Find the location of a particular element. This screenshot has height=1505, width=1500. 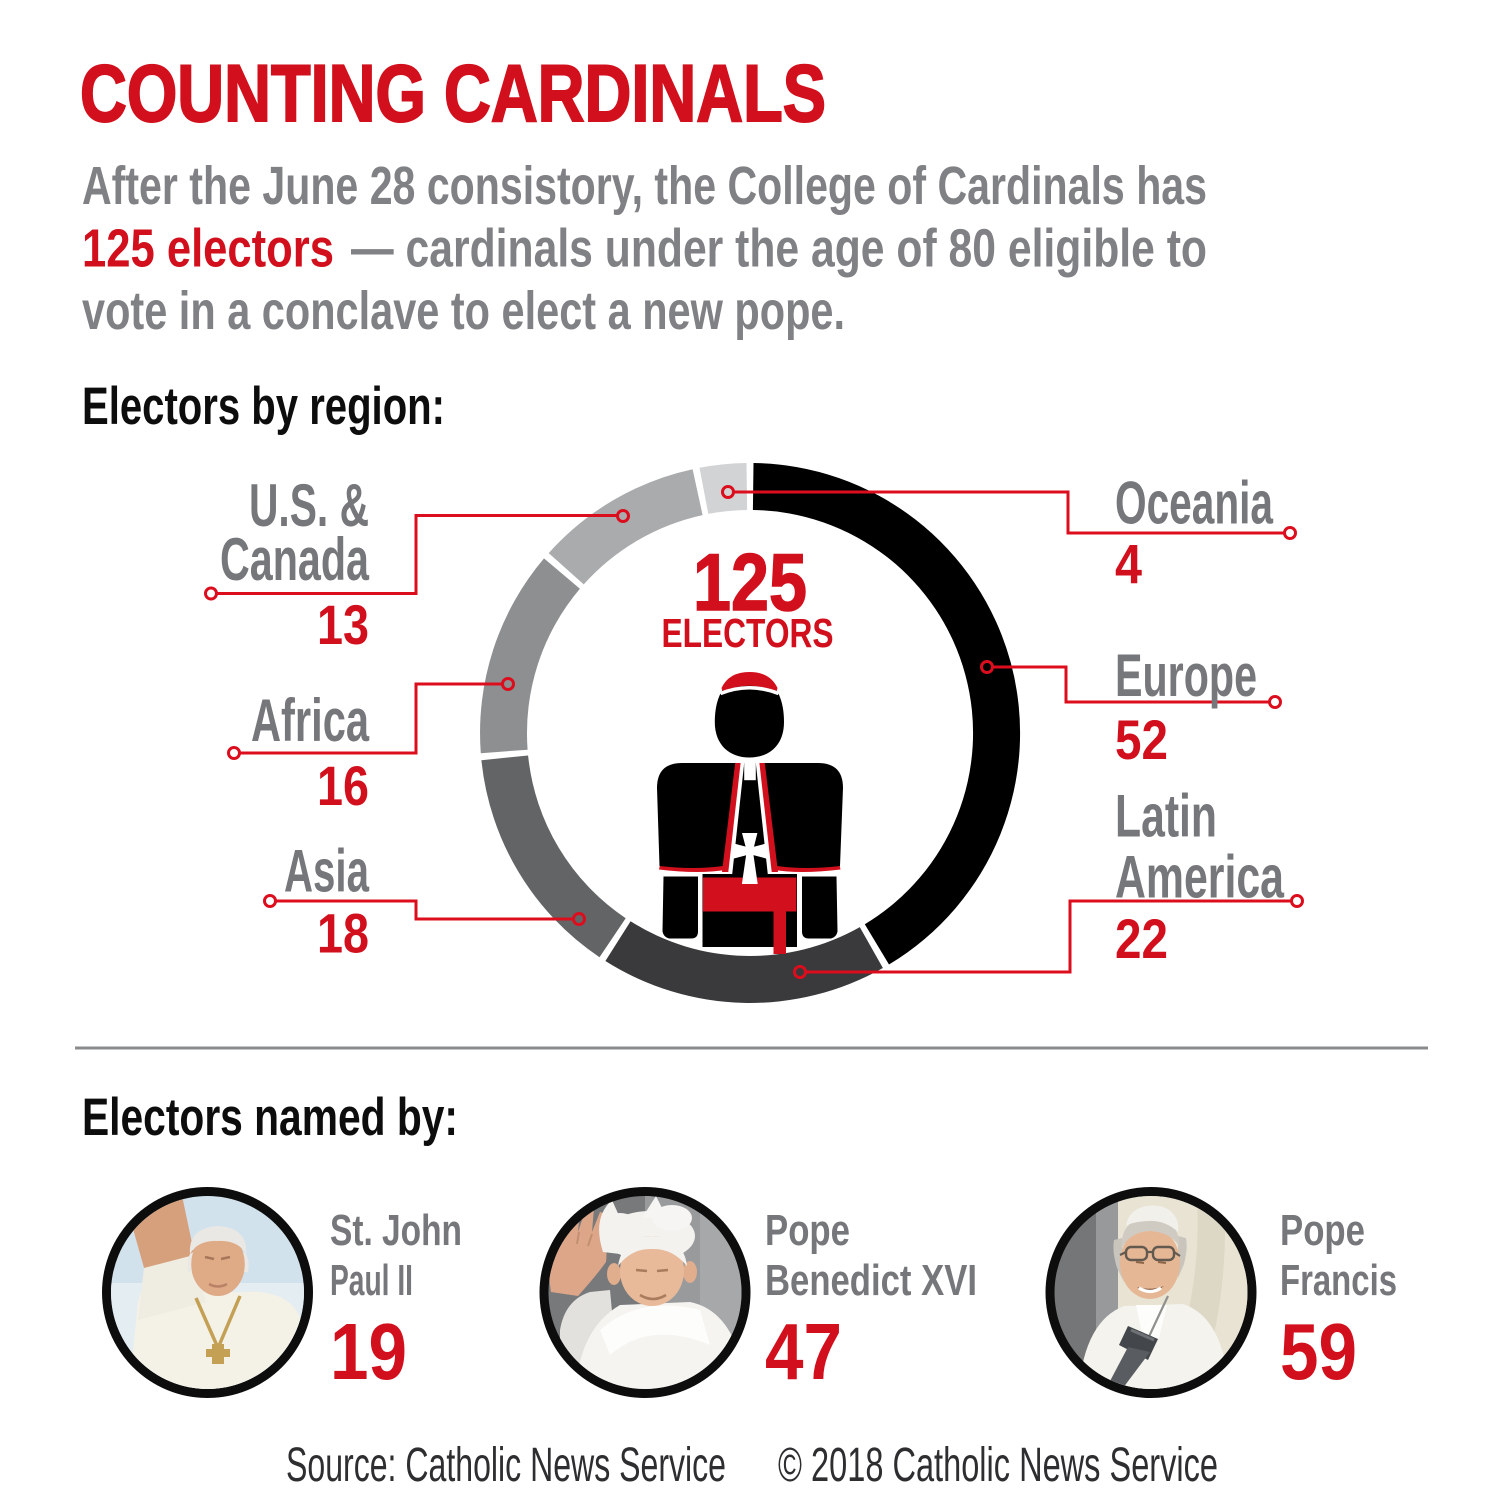

svg-text: COUNTING CARDINALS is located at coordinates (453, 94).